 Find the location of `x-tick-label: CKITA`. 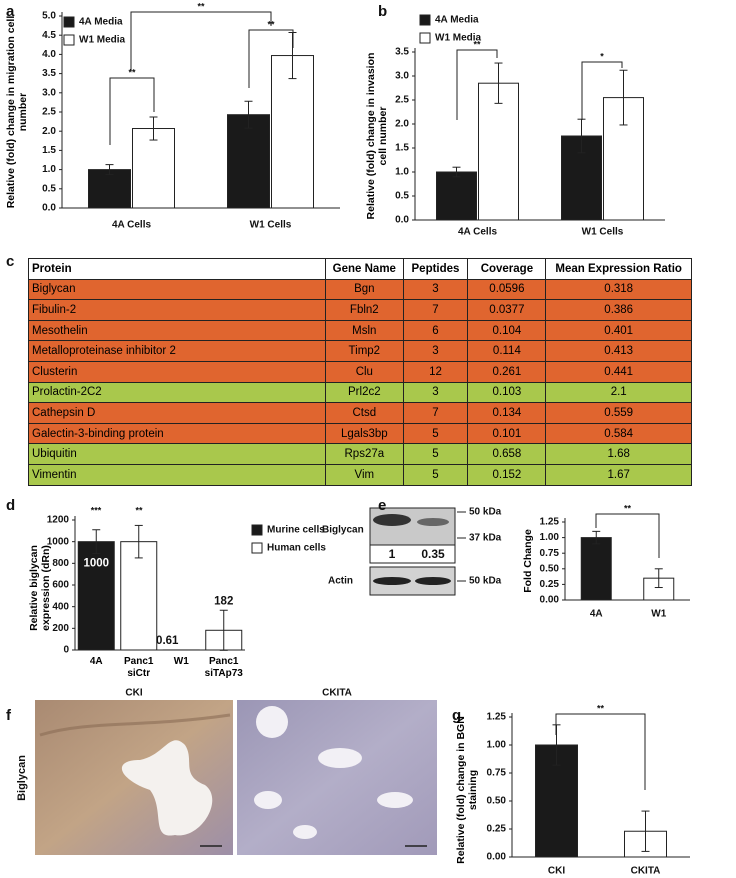

x-tick-label: CKITA is located at coordinates (646, 871).